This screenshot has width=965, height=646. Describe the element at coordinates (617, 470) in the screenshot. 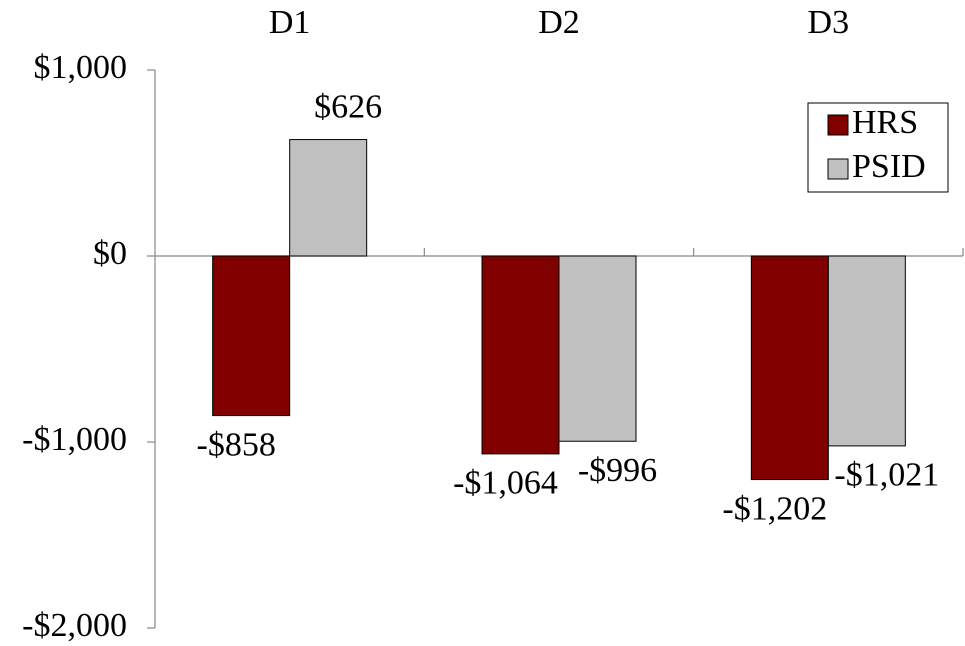

I see `value-label: -$996` at that location.